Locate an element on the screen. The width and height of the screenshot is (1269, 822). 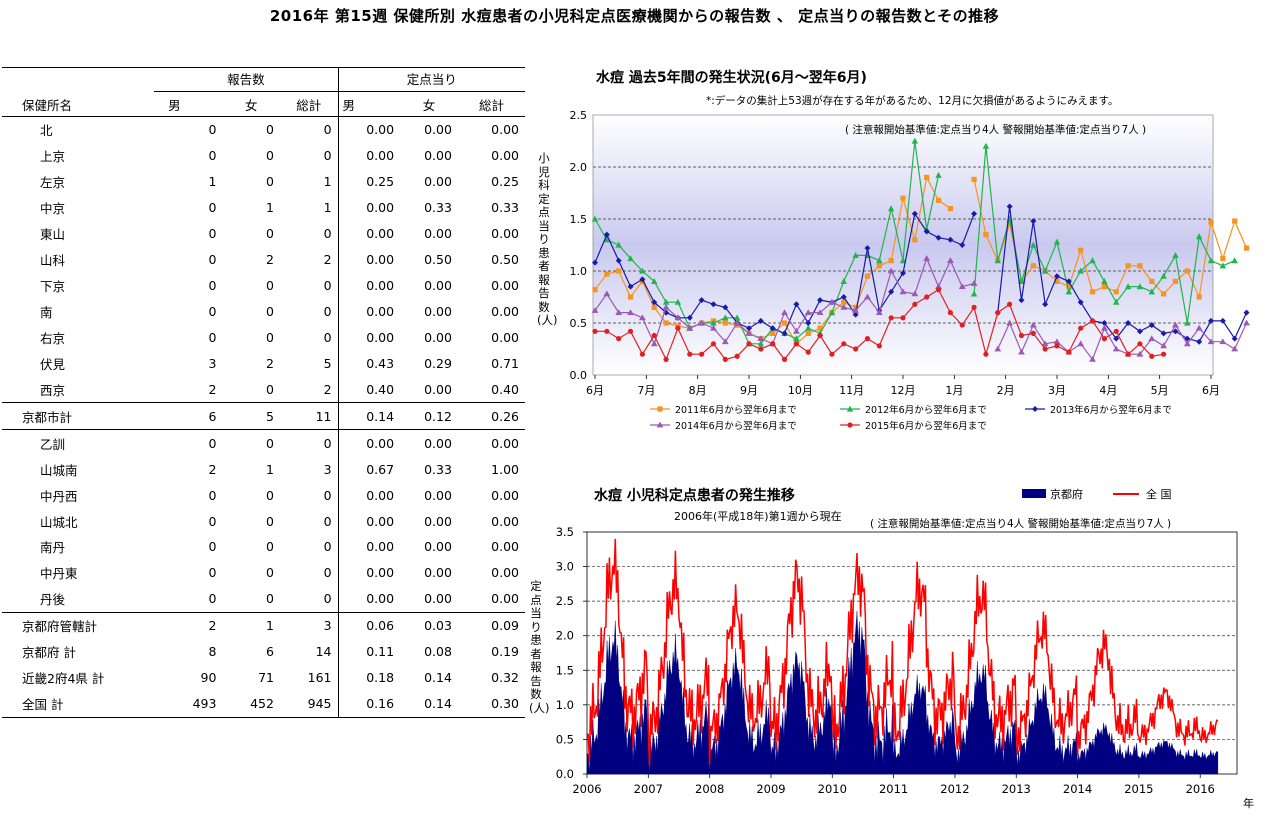
legend-national-line is located at coordinates (1126, 494).